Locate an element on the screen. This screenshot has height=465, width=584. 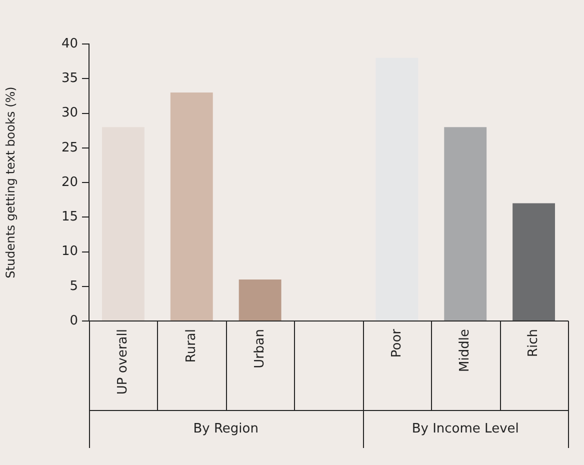
x-tick-label: UP overall is located at coordinates (123, 362).